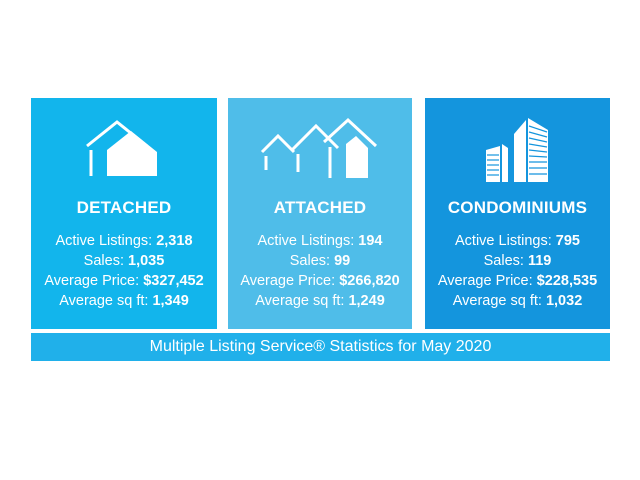 The height and width of the screenshot is (480, 640). What do you see at coordinates (146, 261) in the screenshot?
I see `stat-value: 1,035` at bounding box center [146, 261].